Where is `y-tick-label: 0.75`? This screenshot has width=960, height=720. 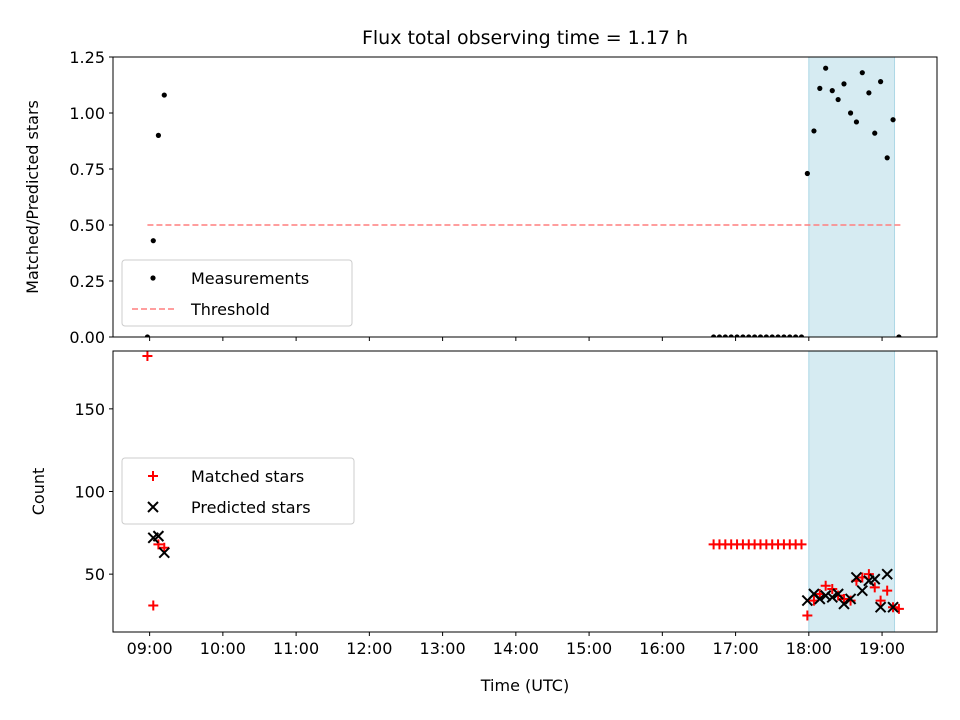 y-tick-label: 0.75 is located at coordinates (87, 169).